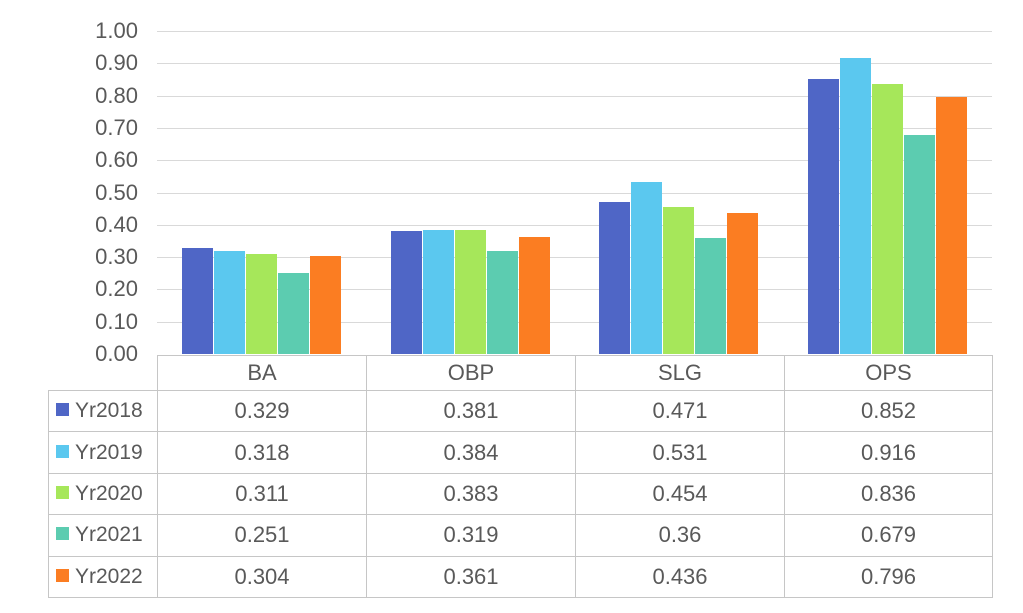 This screenshot has height=613, width=1023. Describe the element at coordinates (534, 295) in the screenshot. I see `bar-yr2022-obp` at that location.